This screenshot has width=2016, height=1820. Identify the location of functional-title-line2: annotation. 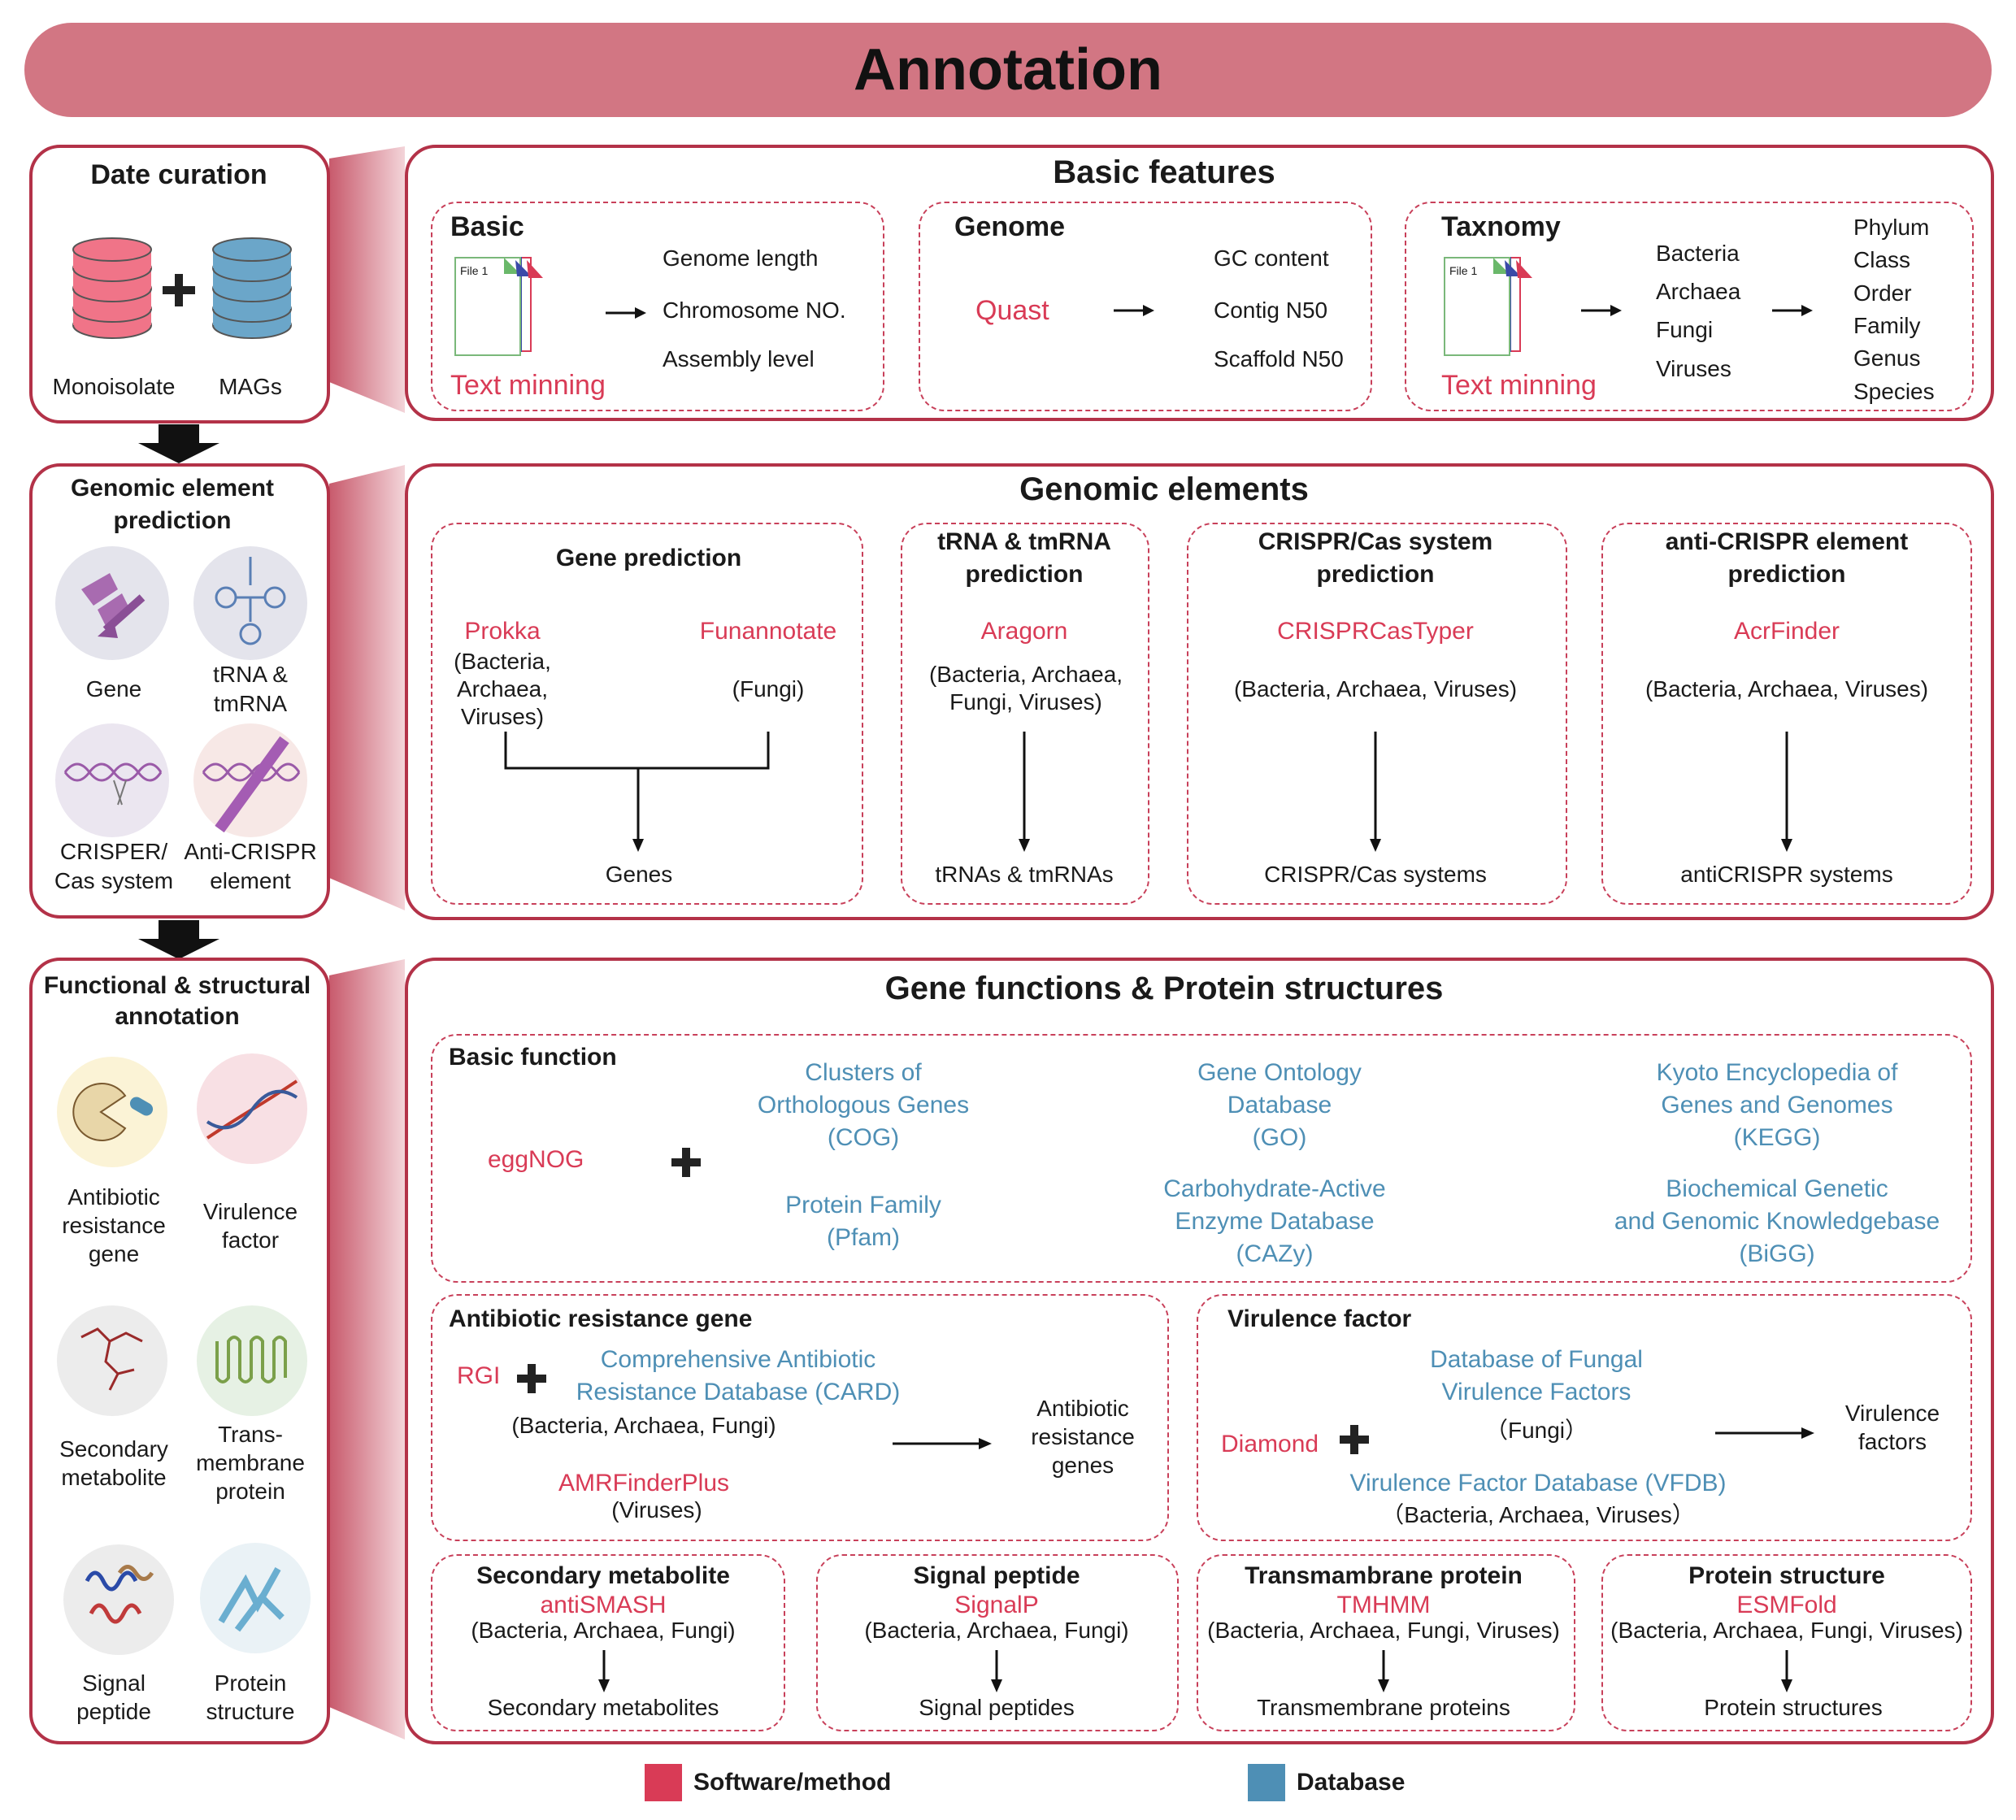
(177, 1016).